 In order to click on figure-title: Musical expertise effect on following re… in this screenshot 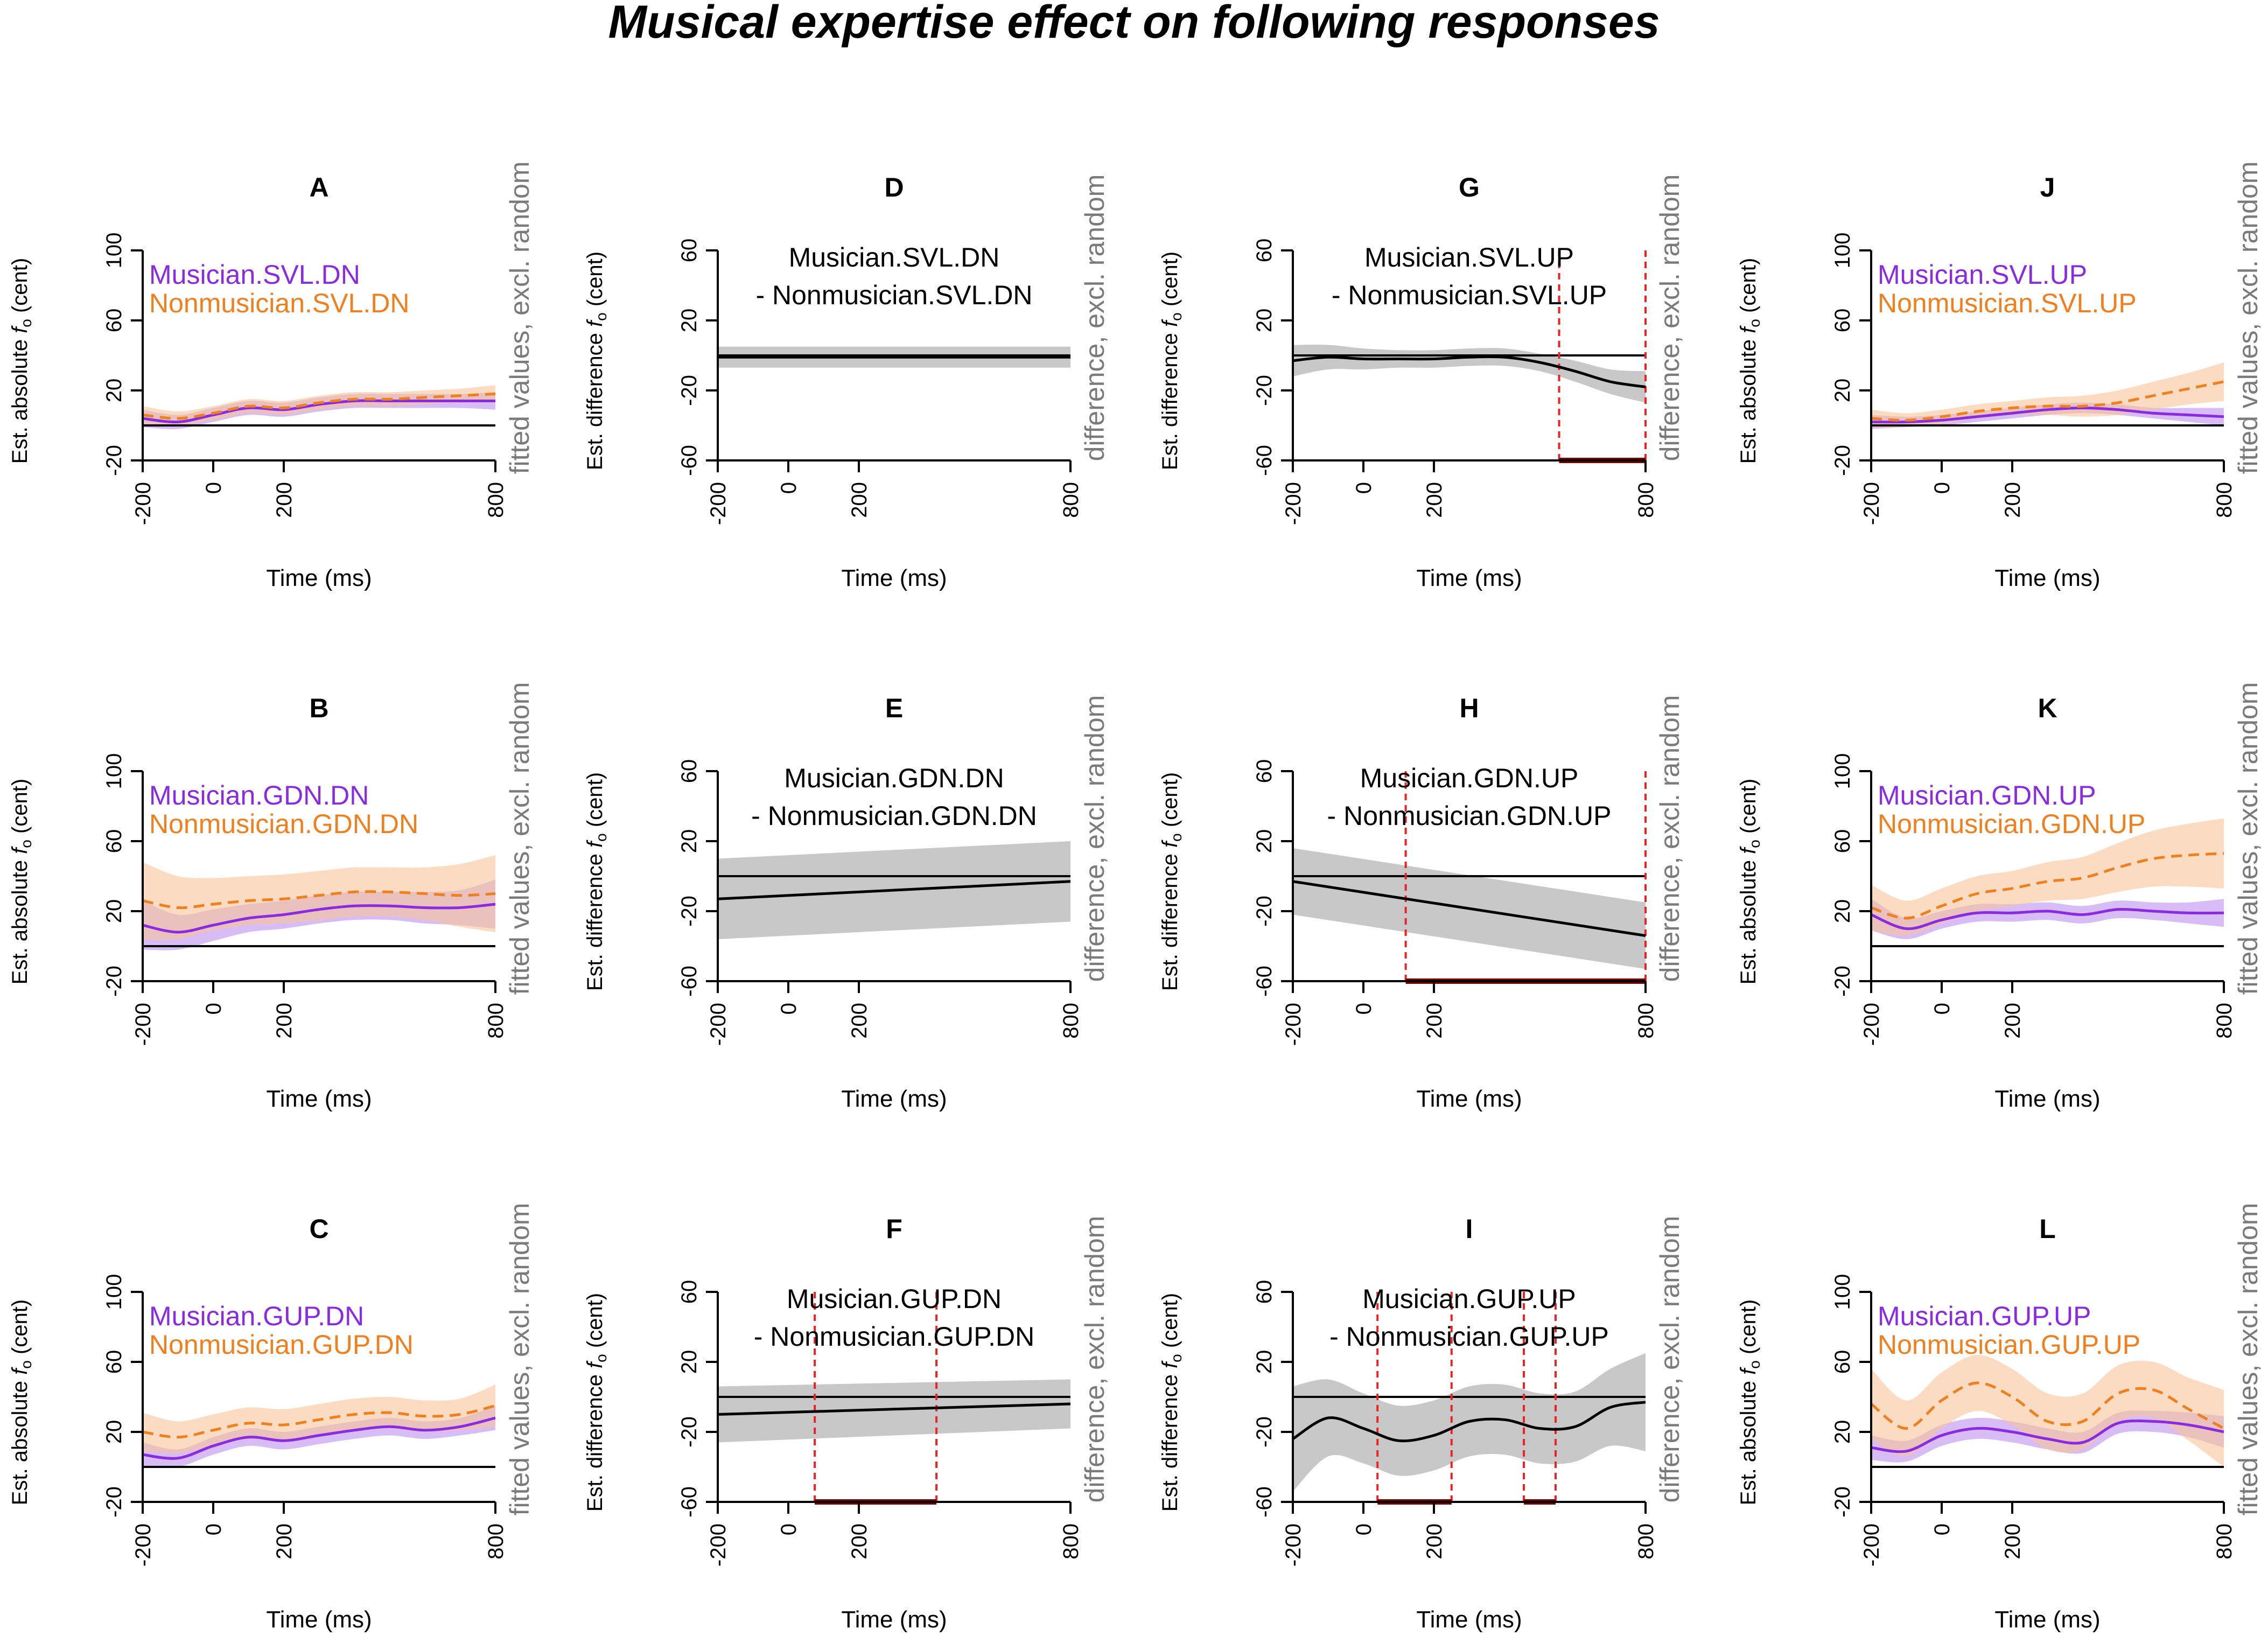, I will do `click(1134, 24)`.